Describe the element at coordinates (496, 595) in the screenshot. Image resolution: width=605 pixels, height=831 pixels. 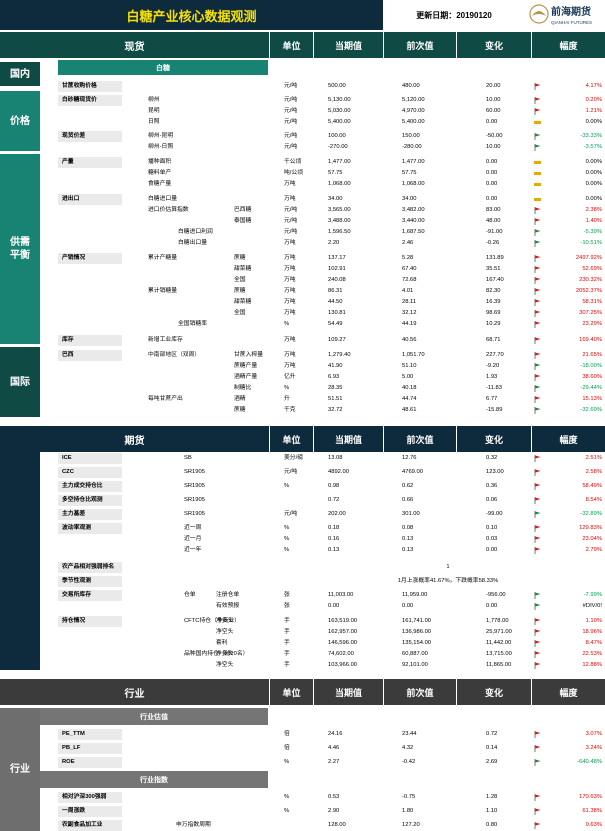
I see `change-value: -956.00` at that location.